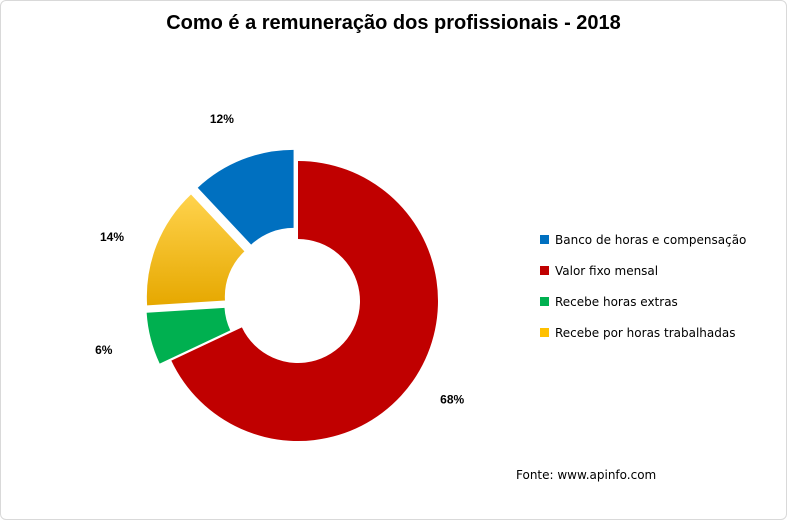 The height and width of the screenshot is (520, 787). Describe the element at coordinates (651, 239) in the screenshot. I see `legend-label: Banco de horas e compensação` at that location.